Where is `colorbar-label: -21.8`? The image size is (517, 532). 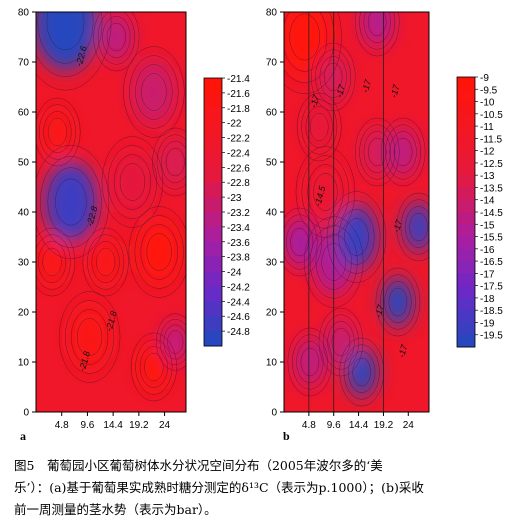 colorbar-label: -21.8 is located at coordinates (238, 109).